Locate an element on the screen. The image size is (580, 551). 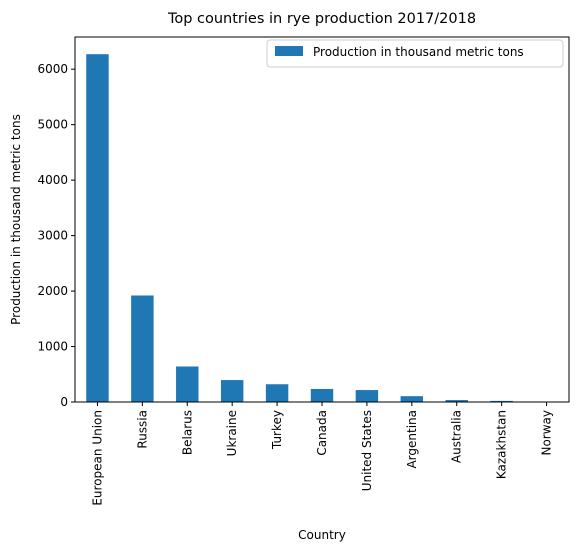
x-tick-label: Turkey is located at coordinates (277, 430).